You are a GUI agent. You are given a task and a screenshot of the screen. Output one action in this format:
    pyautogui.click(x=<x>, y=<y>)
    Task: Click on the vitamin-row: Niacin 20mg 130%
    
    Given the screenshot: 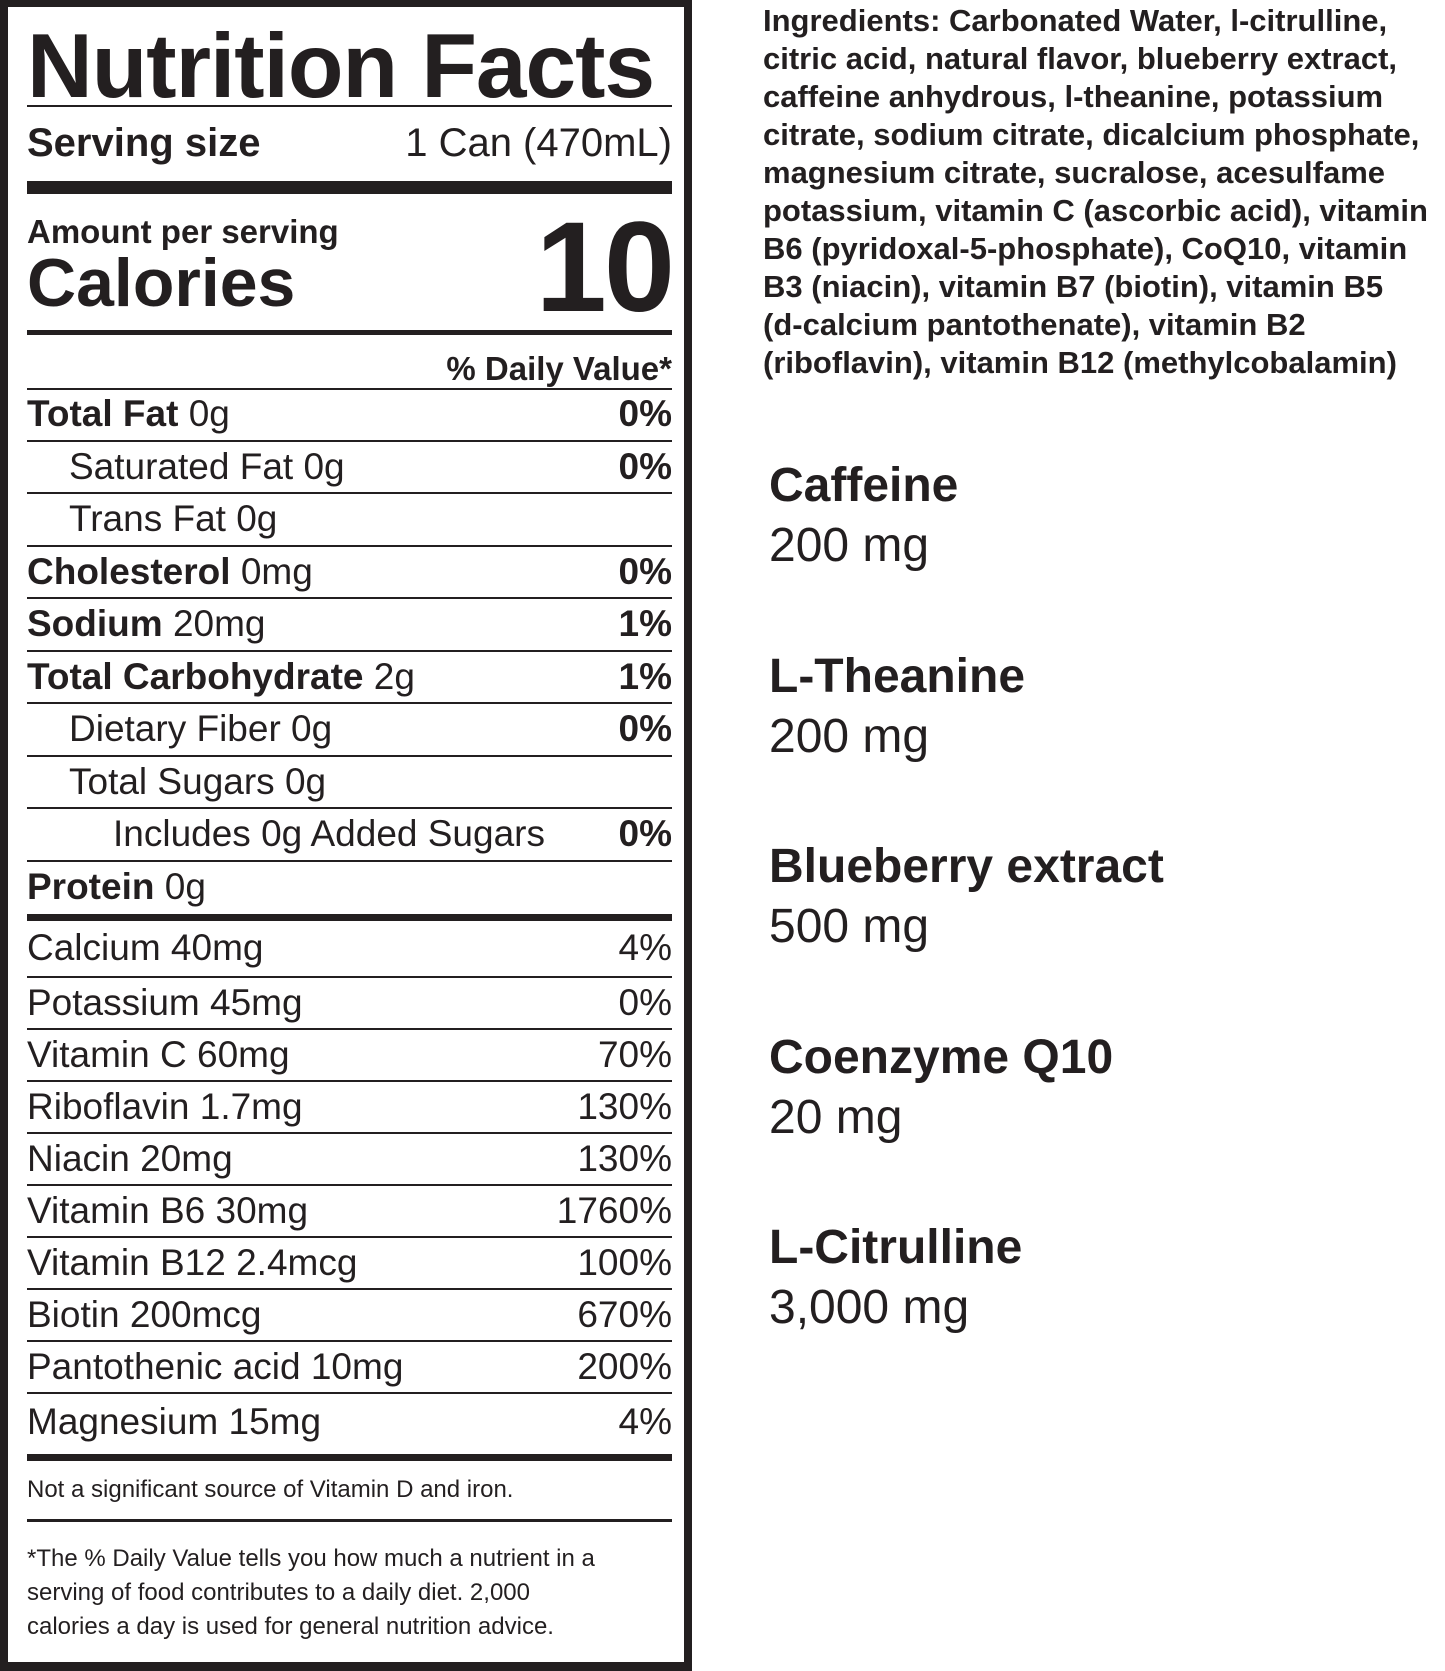 What is the action you would take?
    pyautogui.click(x=349, y=1160)
    